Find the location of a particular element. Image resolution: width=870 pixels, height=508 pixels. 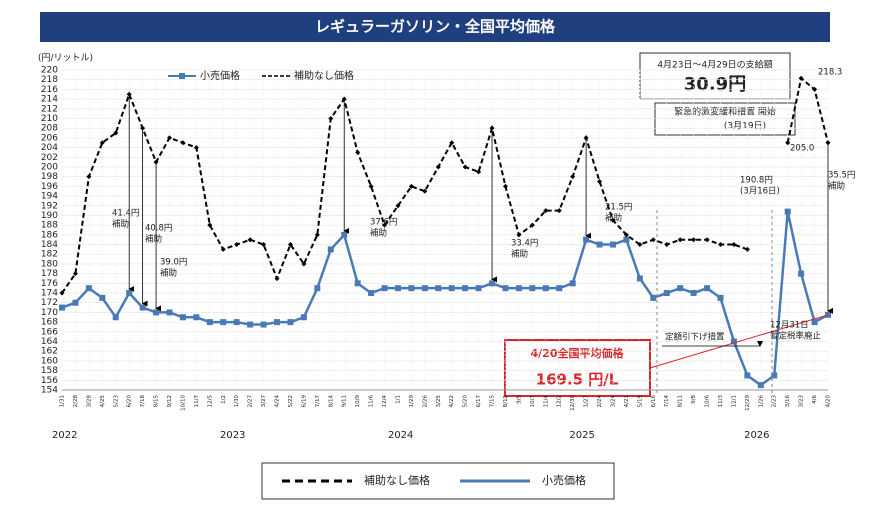

x-tick-label: 9/12 is located at coordinates (170, 401).